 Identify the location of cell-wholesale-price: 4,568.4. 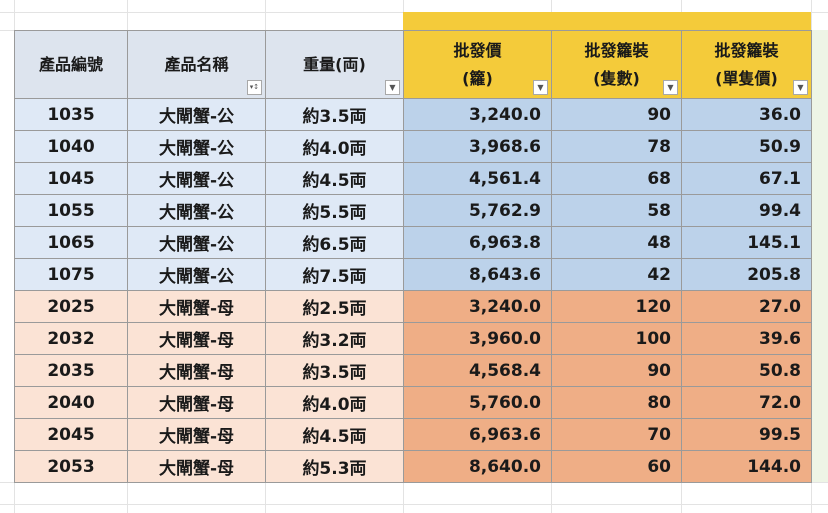
(477, 370).